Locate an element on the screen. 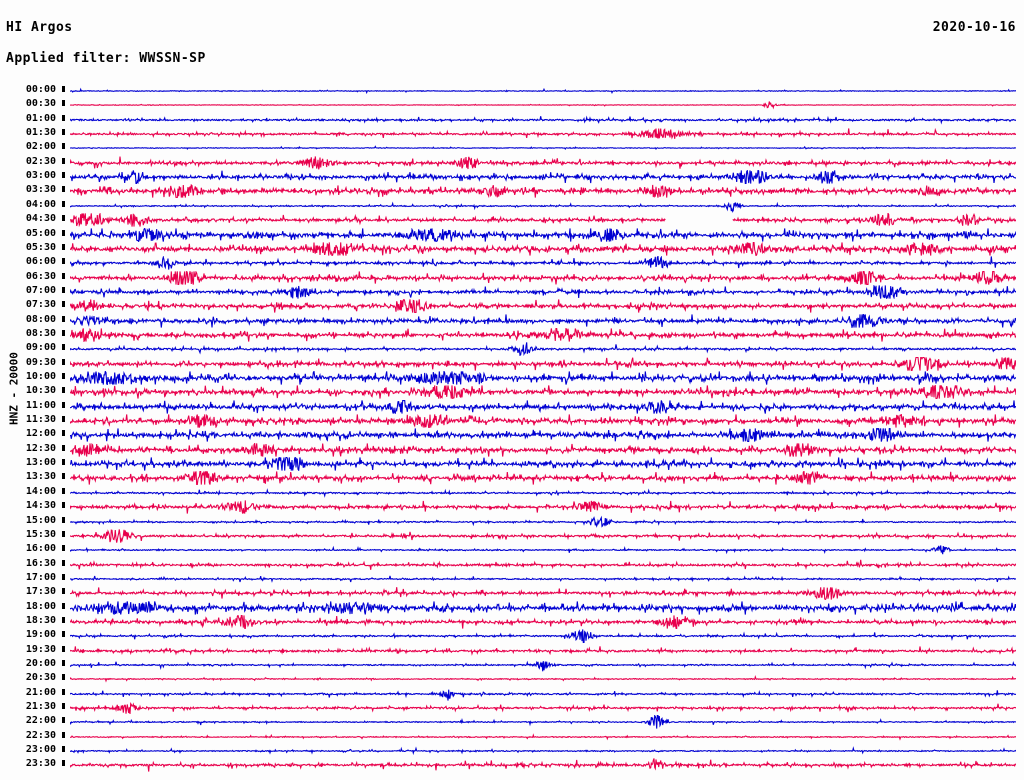 This screenshot has height=780, width=1024. trace-row: 20:00 is located at coordinates (512, 665).